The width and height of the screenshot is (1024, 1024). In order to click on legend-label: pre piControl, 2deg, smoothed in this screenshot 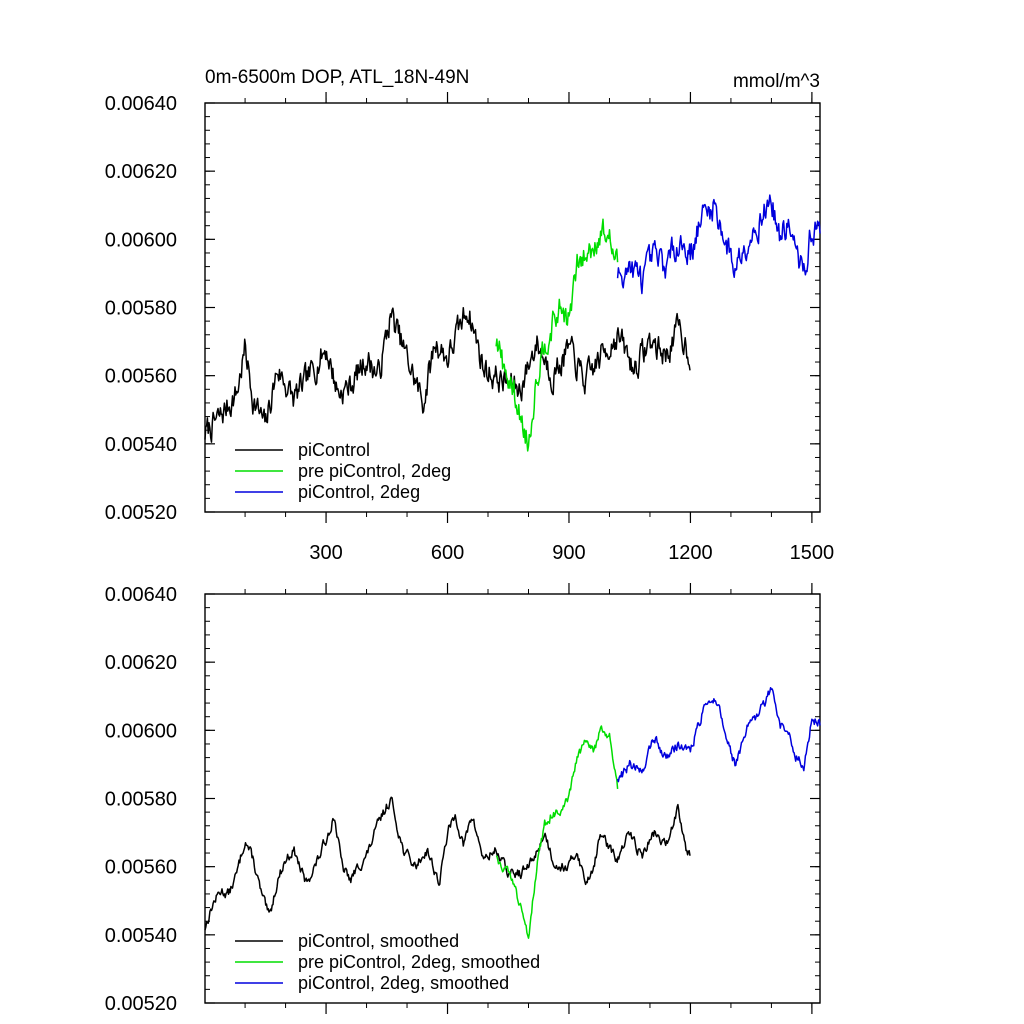, I will do `click(419, 962)`.